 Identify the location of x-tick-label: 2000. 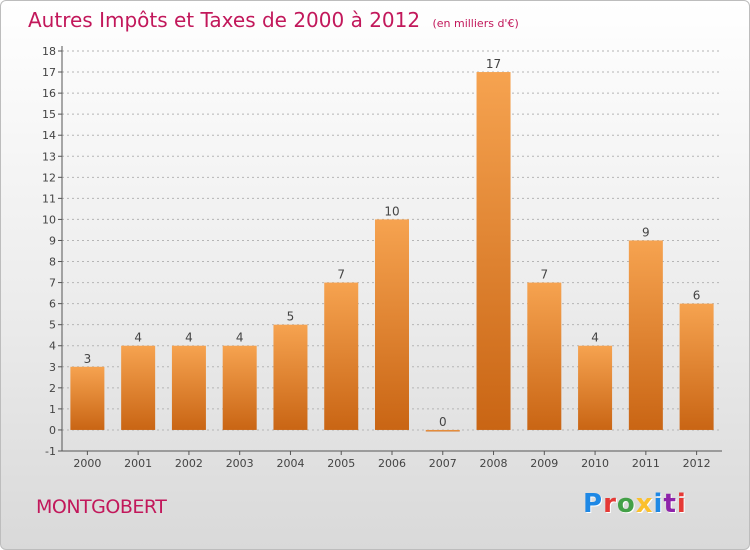
(87, 463).